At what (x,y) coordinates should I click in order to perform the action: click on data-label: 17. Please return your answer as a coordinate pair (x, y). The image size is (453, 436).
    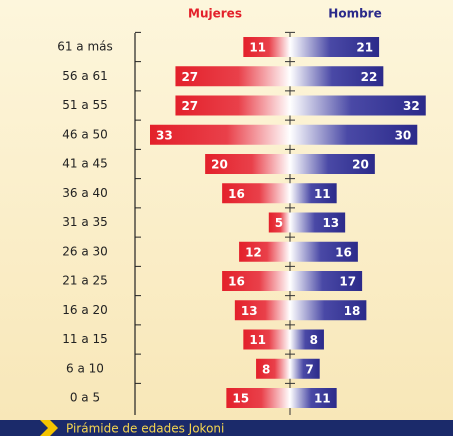
    Looking at the image, I should click on (347, 282).